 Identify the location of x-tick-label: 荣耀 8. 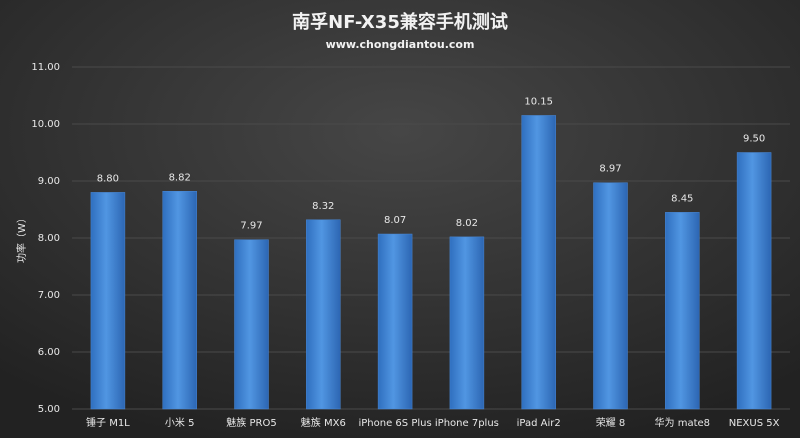
(611, 423).